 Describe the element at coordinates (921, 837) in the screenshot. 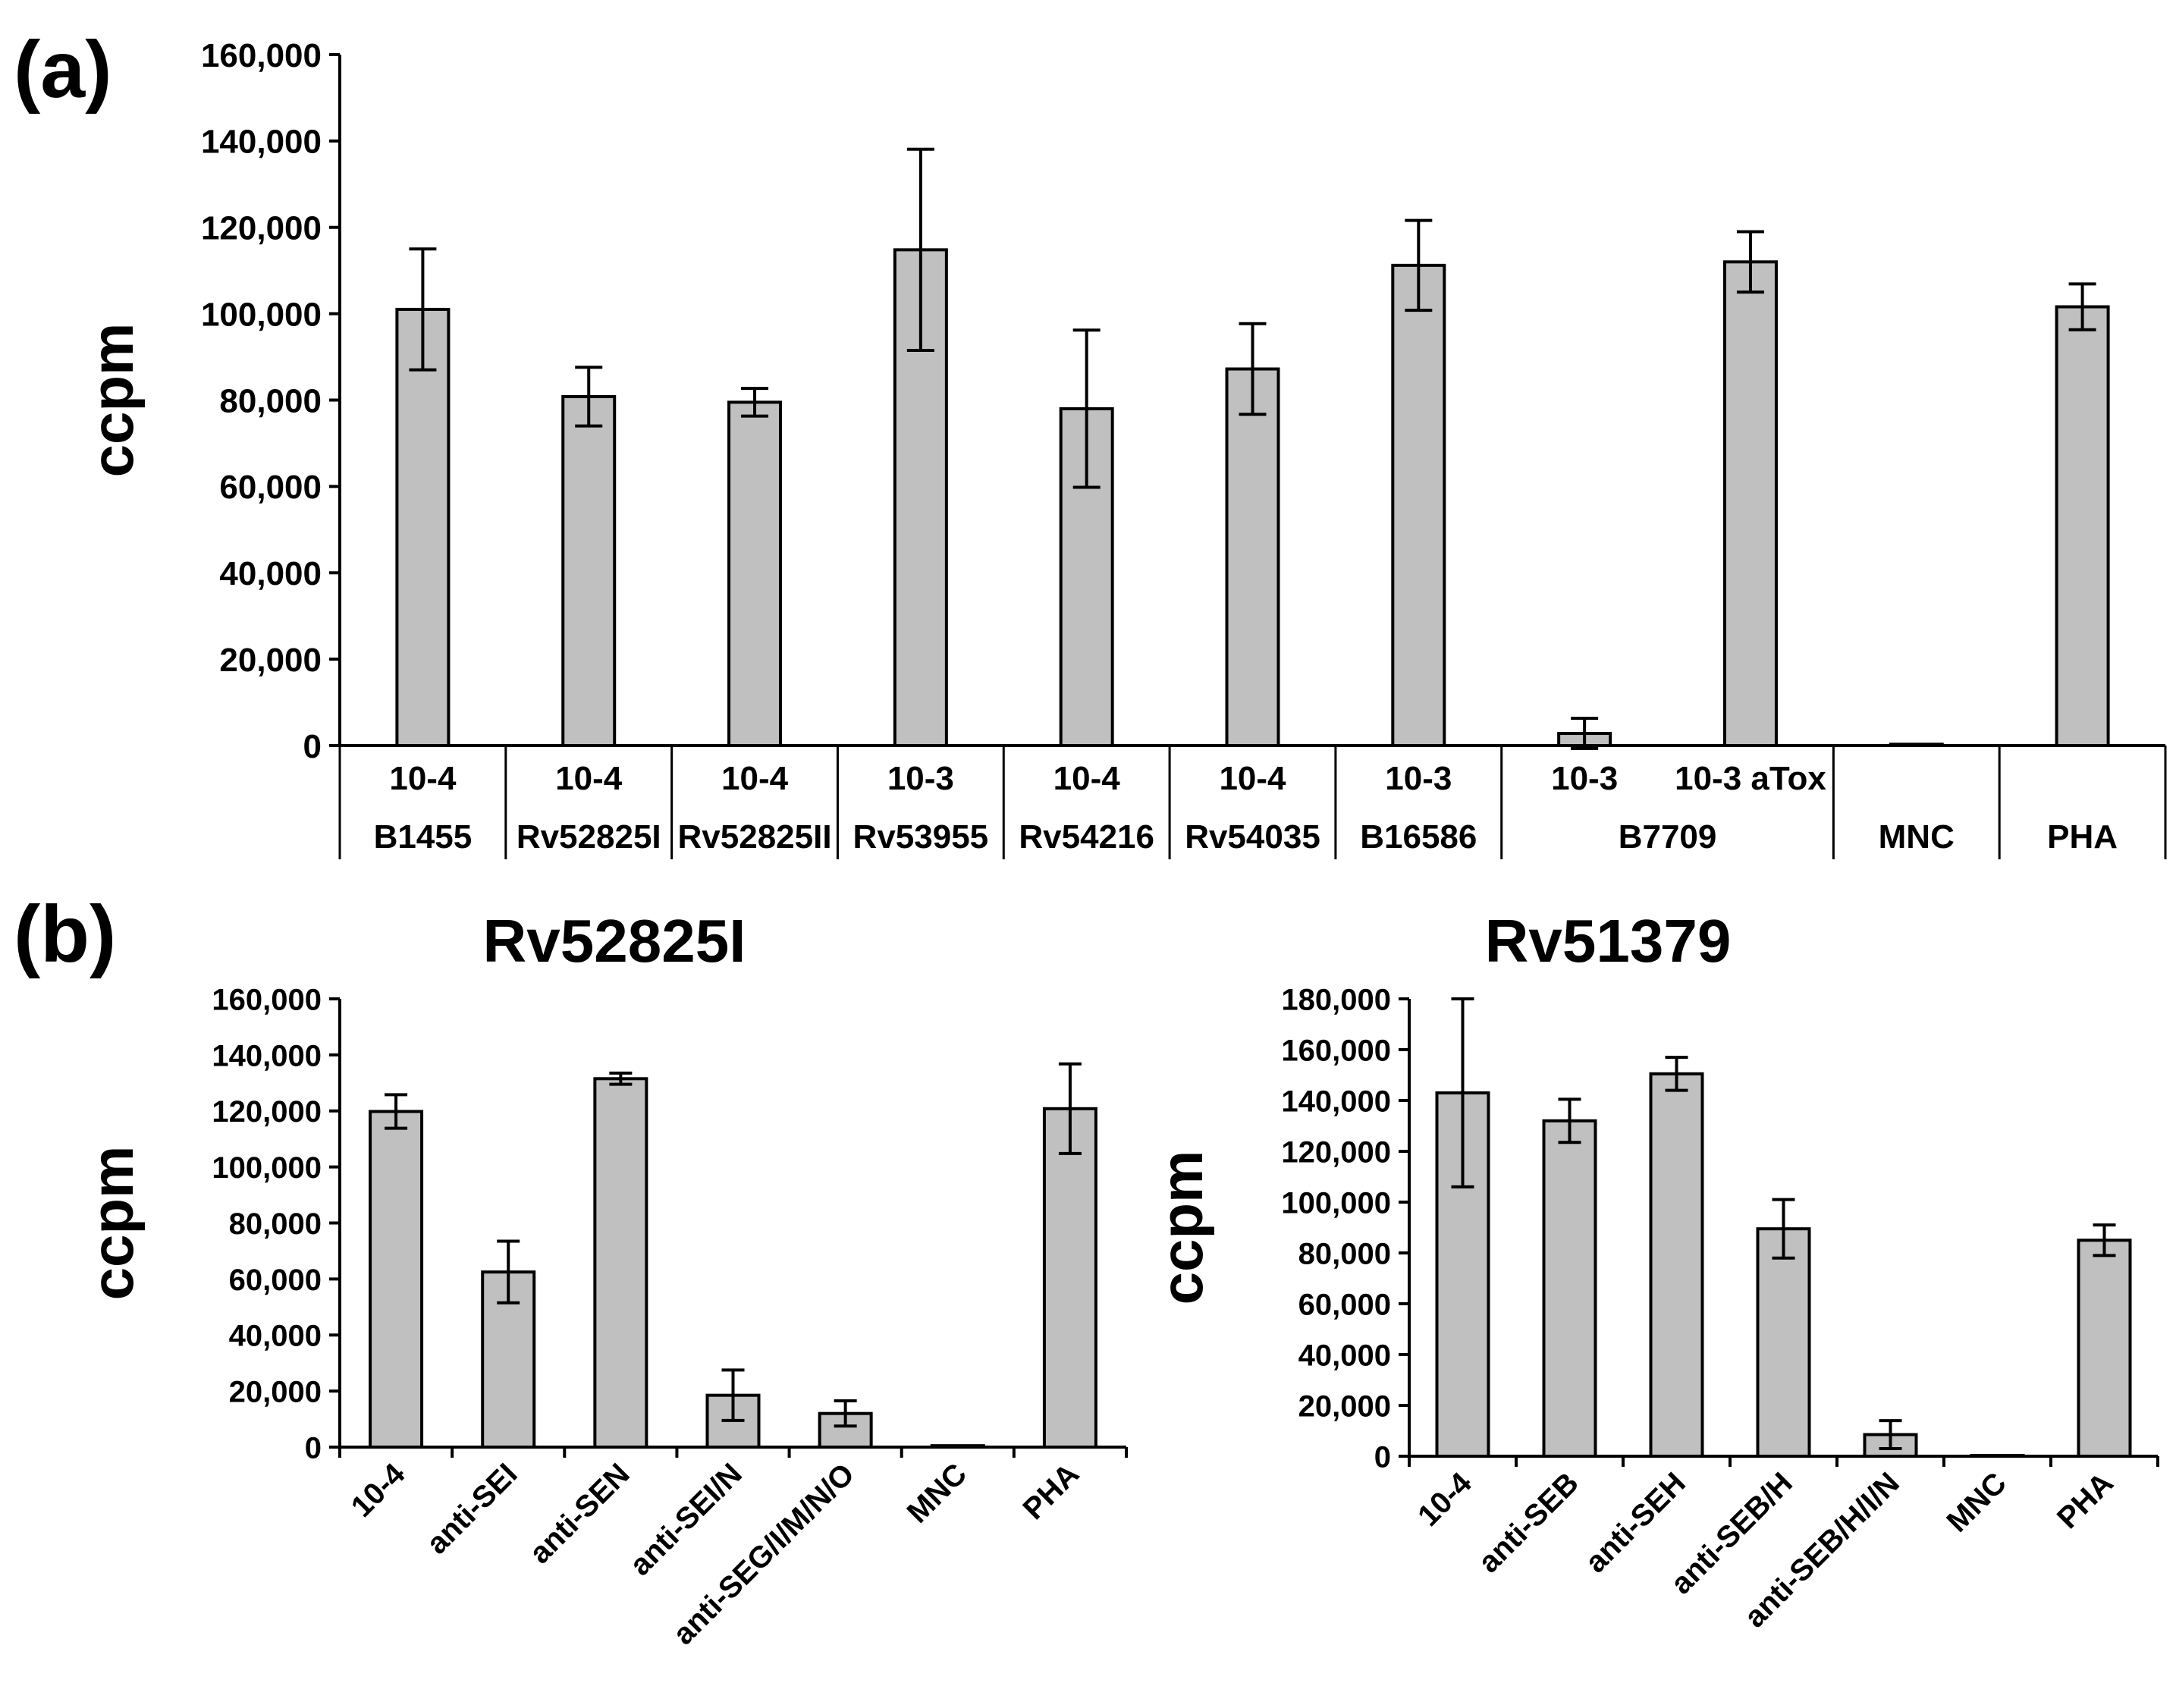

I see `x-group-label: Rv53955` at that location.